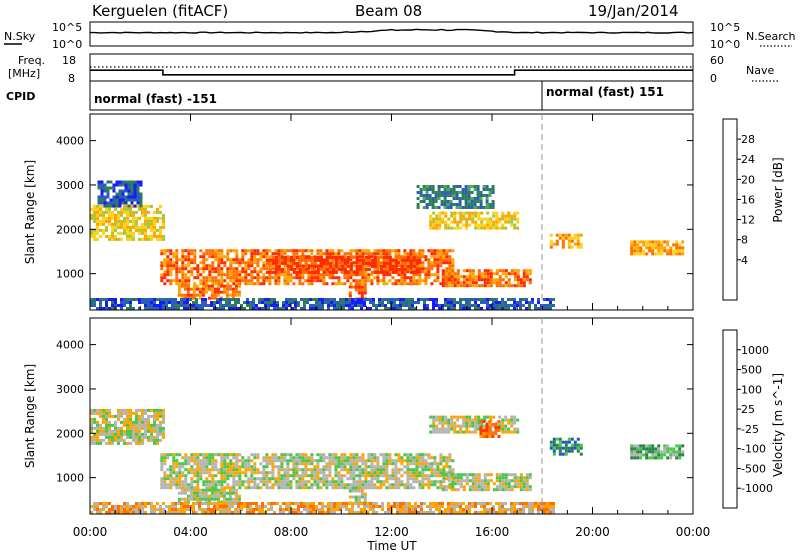  What do you see at coordinates (748, 220) in the screenshot?
I see `power-colorbar-tick-5: 12` at bounding box center [748, 220].